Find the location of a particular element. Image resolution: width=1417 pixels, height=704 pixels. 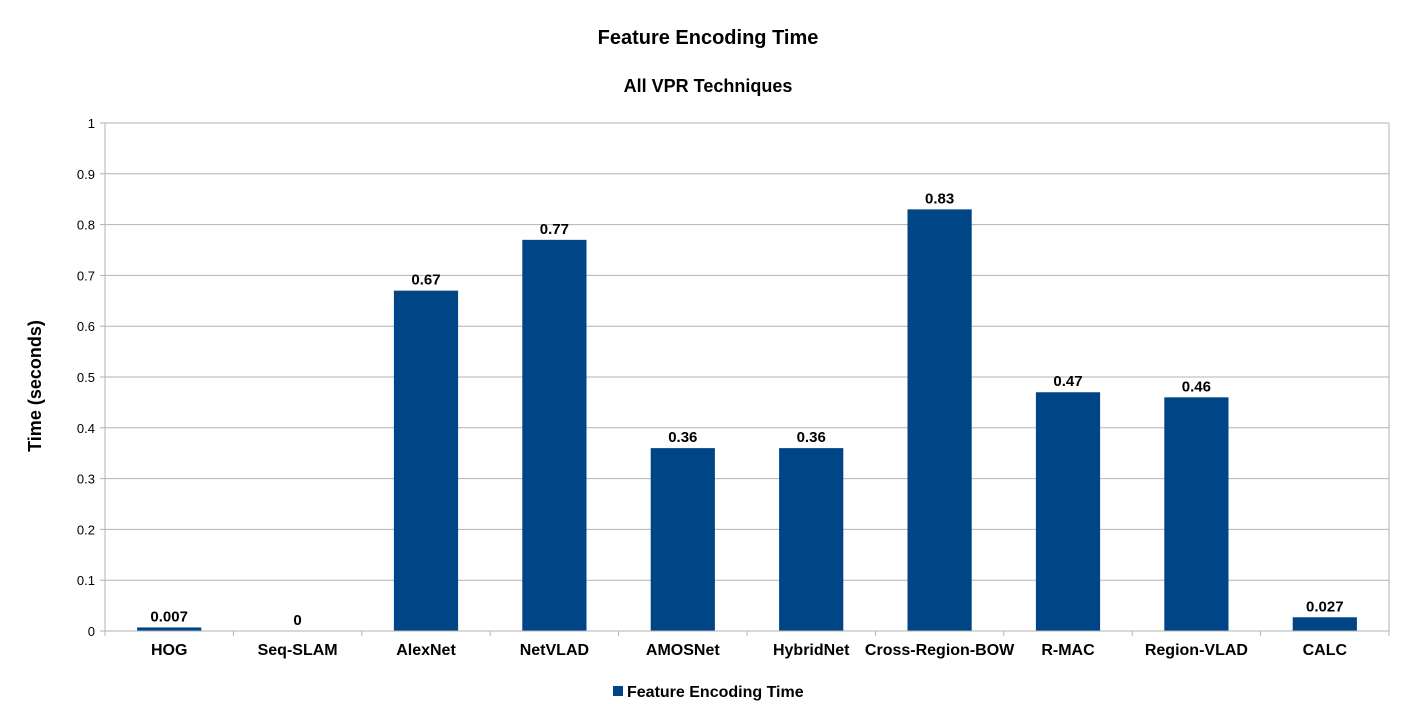

legend-swatch is located at coordinates (618, 691).